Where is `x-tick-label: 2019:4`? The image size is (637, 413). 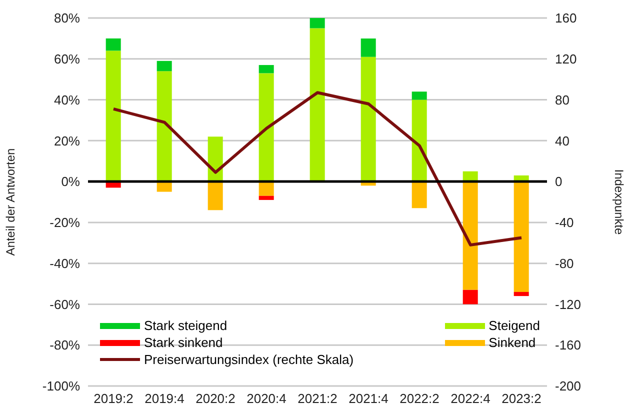
x-tick-label: 2019:4 is located at coordinates (164, 398).